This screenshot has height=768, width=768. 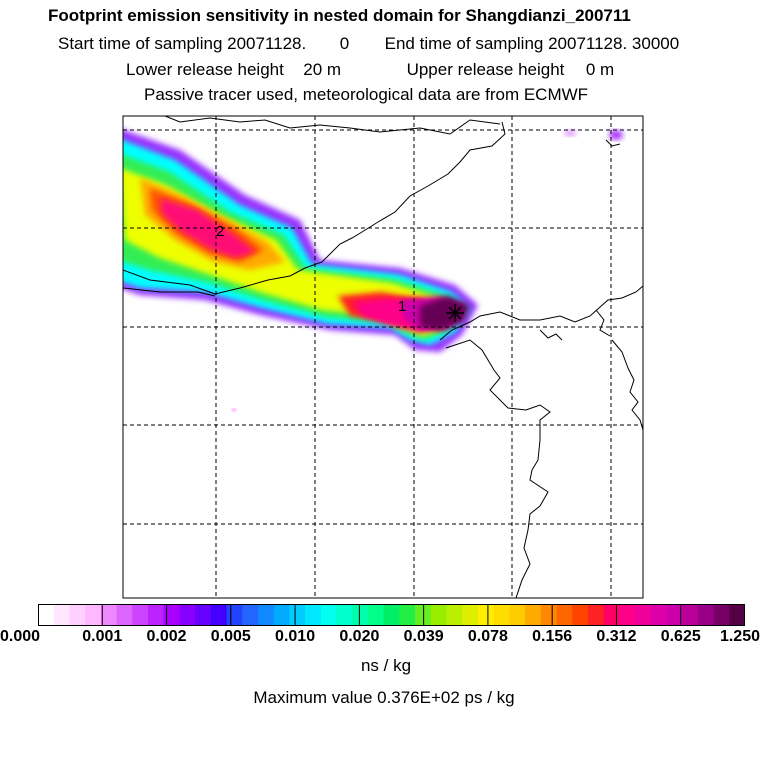 I want to click on colorbar, so click(x=391, y=615).